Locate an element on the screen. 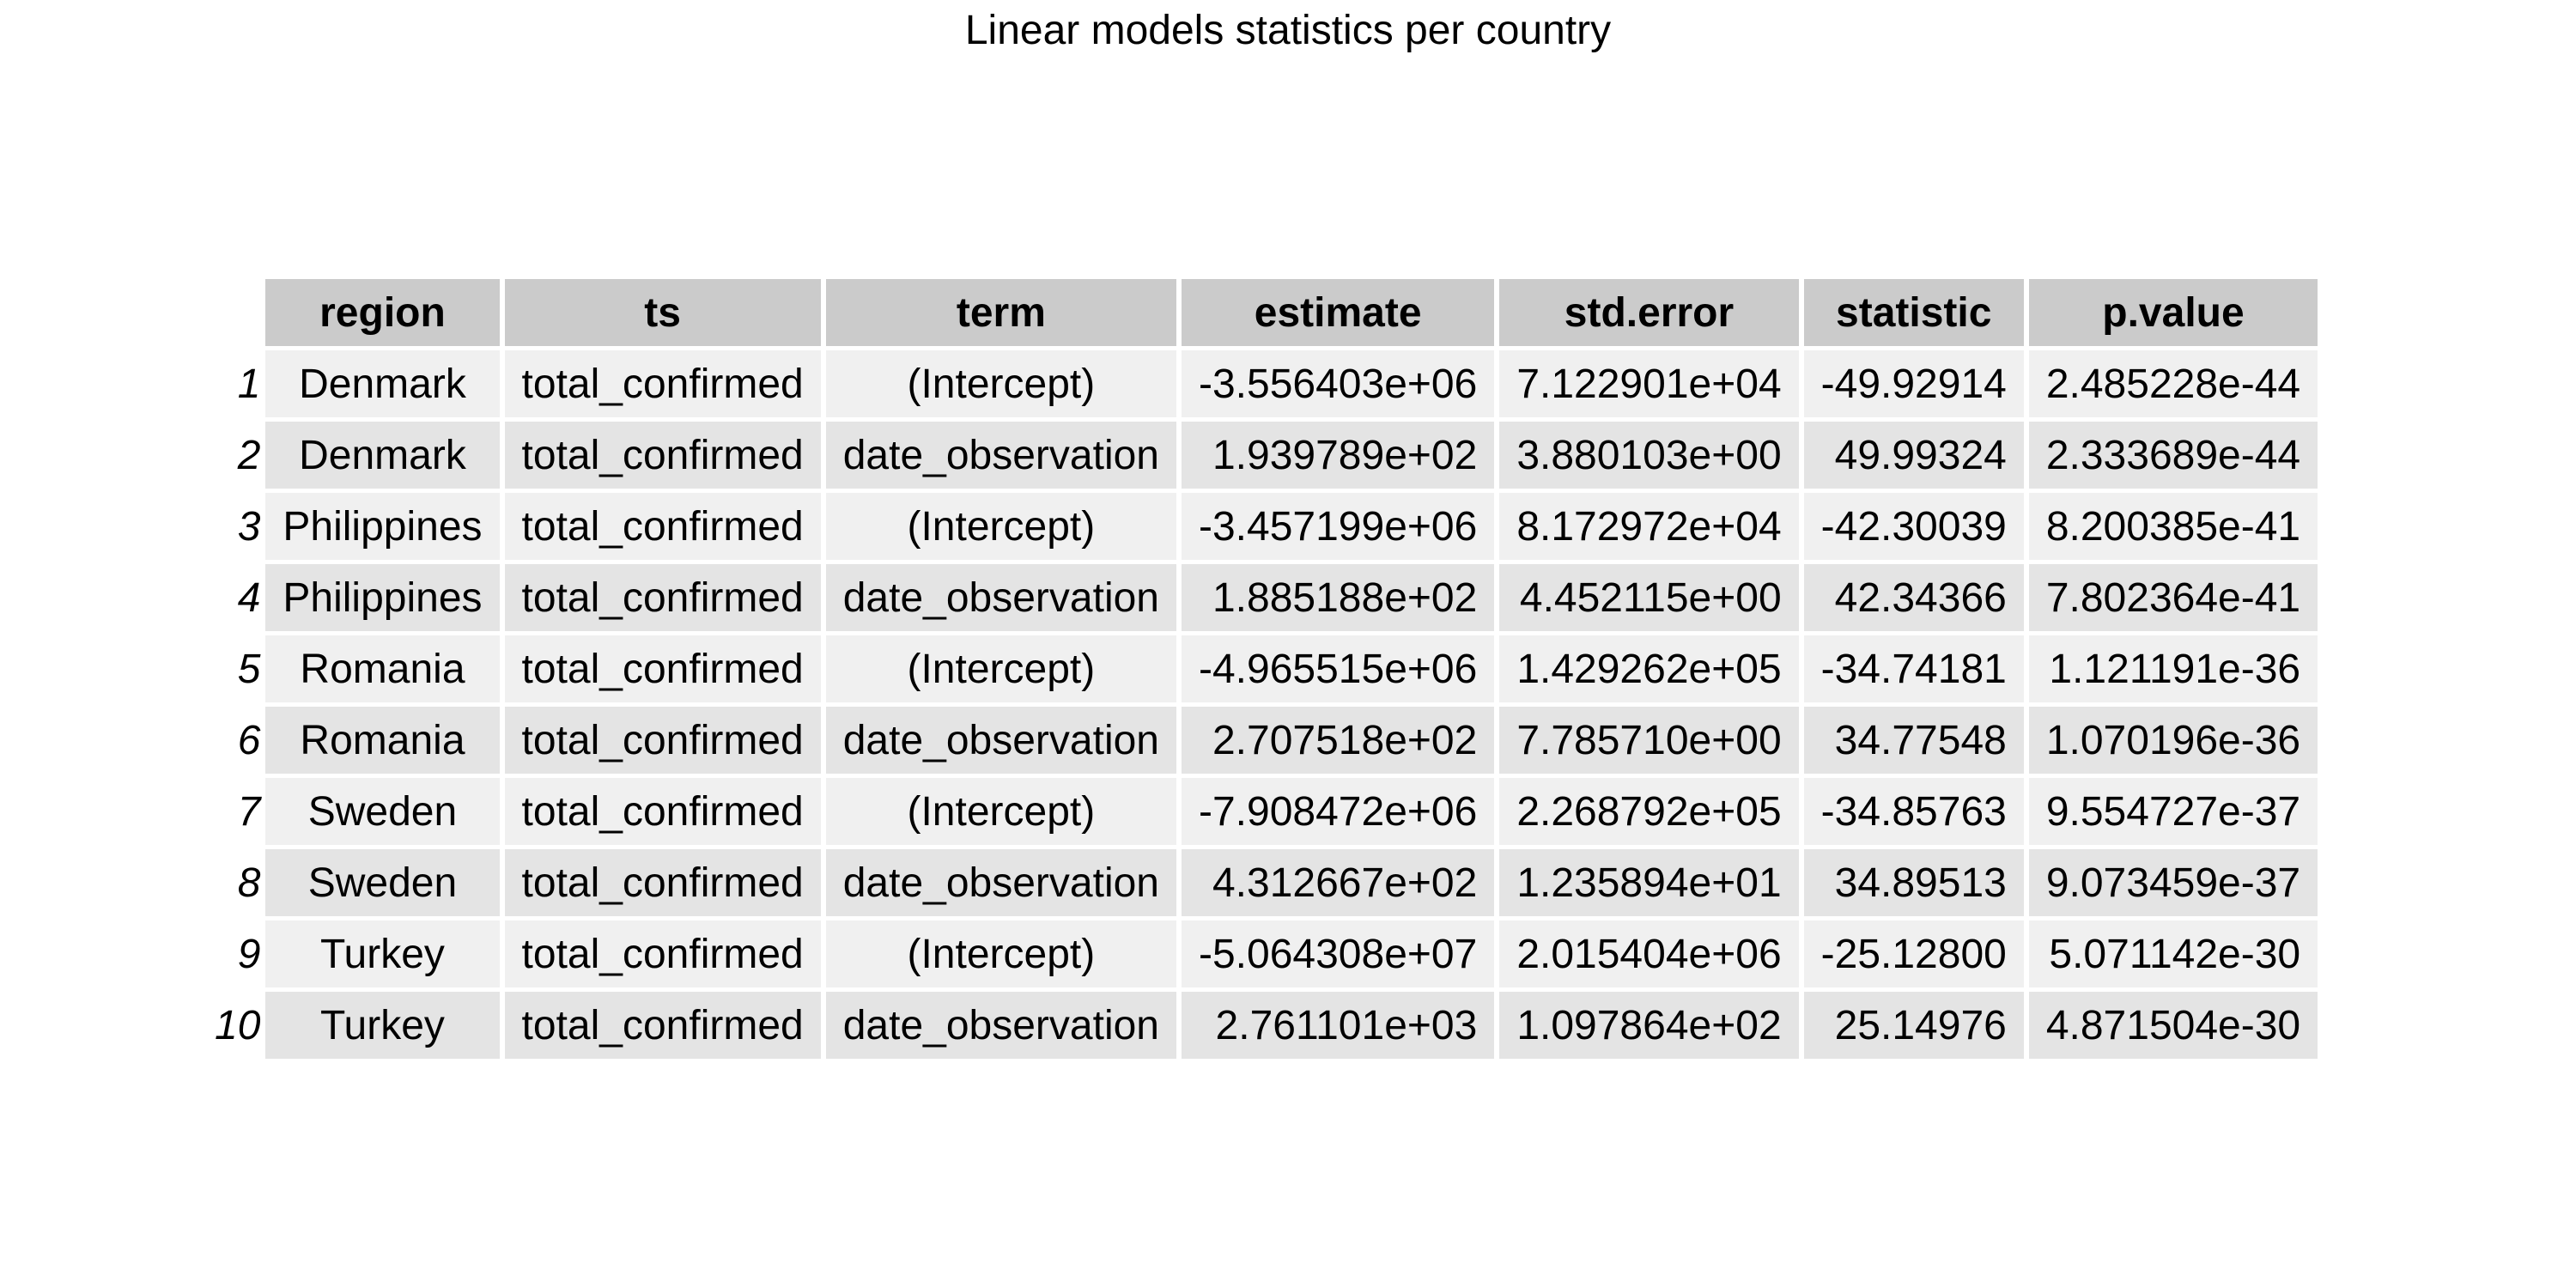 The image size is (2576, 1288). row-number: 6 is located at coordinates (249, 740).